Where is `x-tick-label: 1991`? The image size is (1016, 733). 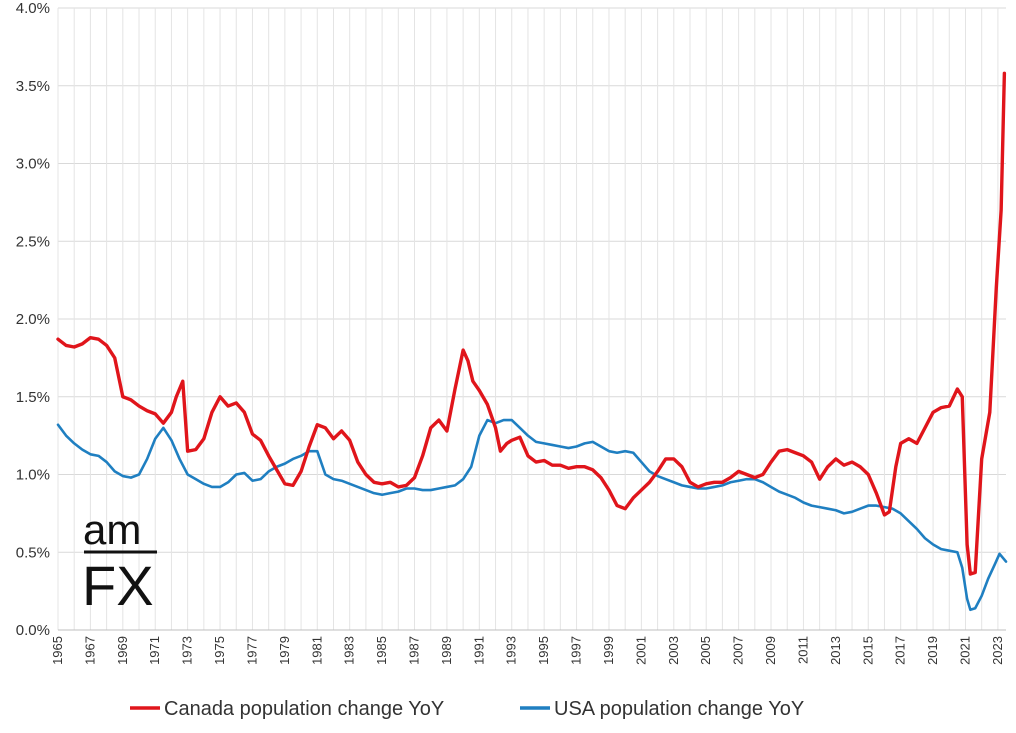
x-tick-label: 1991 is located at coordinates (478, 650).